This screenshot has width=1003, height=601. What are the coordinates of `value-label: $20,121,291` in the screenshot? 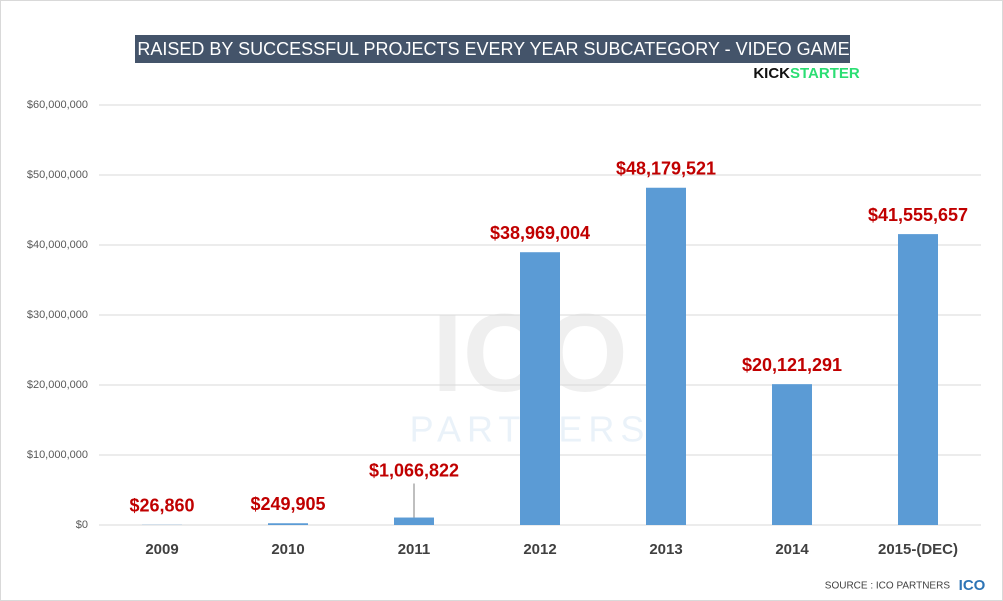 It's located at (792, 365).